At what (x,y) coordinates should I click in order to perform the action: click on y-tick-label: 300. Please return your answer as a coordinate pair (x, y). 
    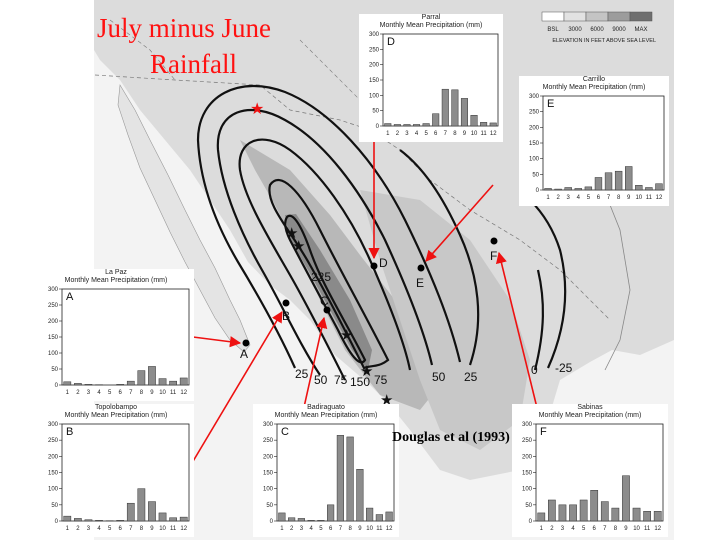
    Looking at the image, I should click on (374, 35).